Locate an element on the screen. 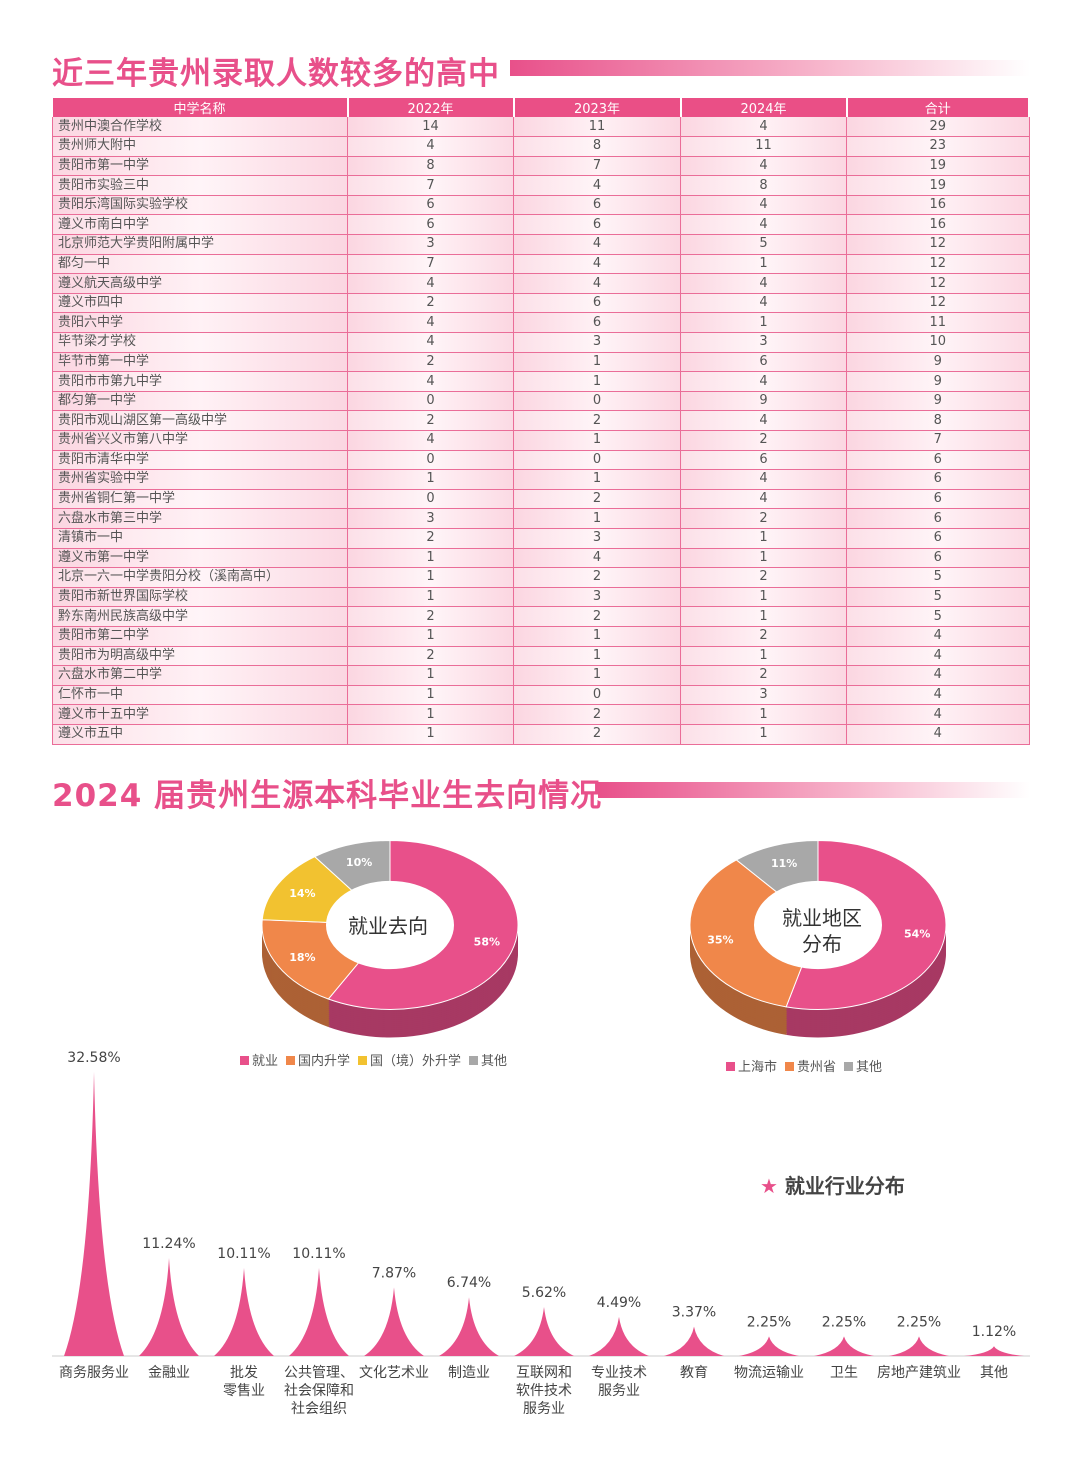 The width and height of the screenshot is (1080, 1466). table-row: 贵阳市清华中学 0 0 6 6 is located at coordinates (541, 460).